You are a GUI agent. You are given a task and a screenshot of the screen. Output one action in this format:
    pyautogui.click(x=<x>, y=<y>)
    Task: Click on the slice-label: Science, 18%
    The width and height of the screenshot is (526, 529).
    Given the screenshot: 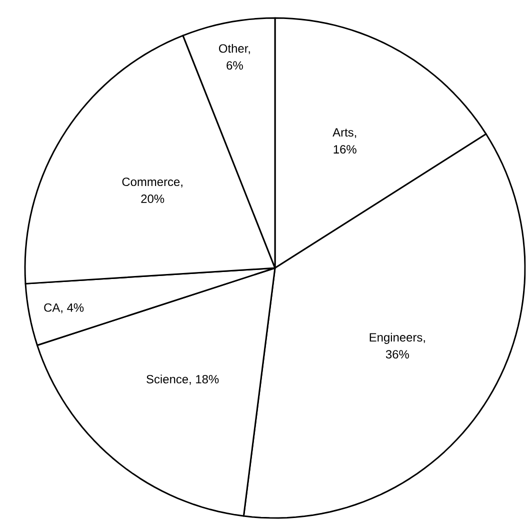 What is the action you would take?
    pyautogui.click(x=182, y=379)
    